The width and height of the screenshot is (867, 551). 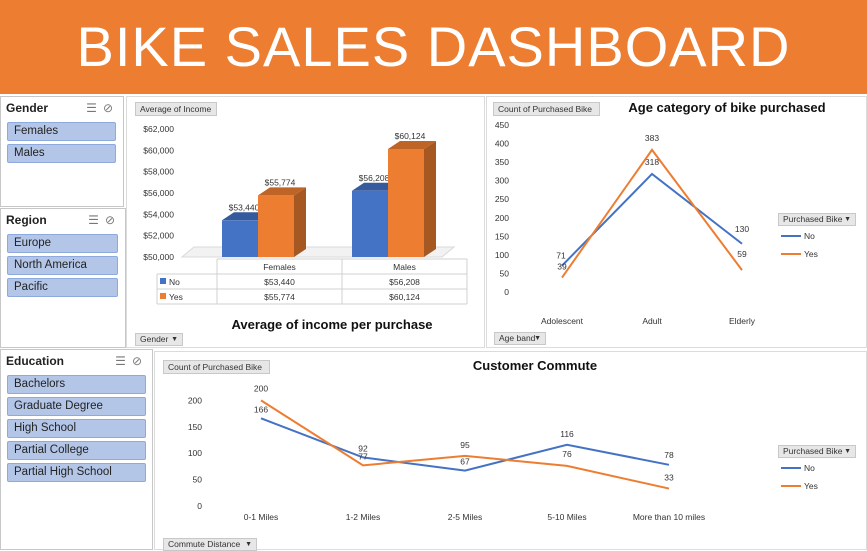 I want to click on x-tick-label: 0-1 Miles, so click(x=261, y=517).